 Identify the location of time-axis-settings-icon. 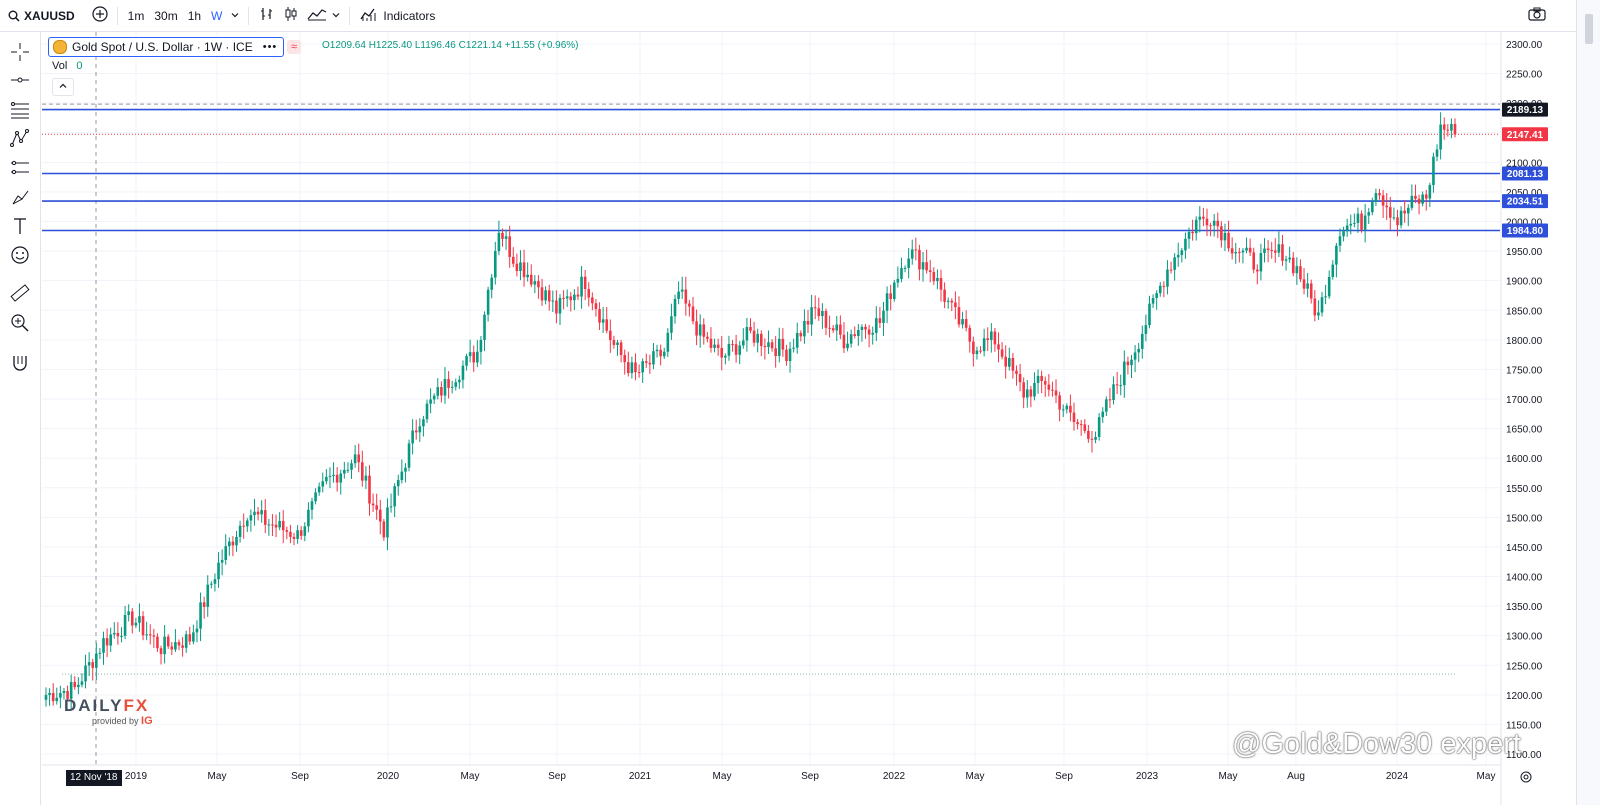
(1526, 777).